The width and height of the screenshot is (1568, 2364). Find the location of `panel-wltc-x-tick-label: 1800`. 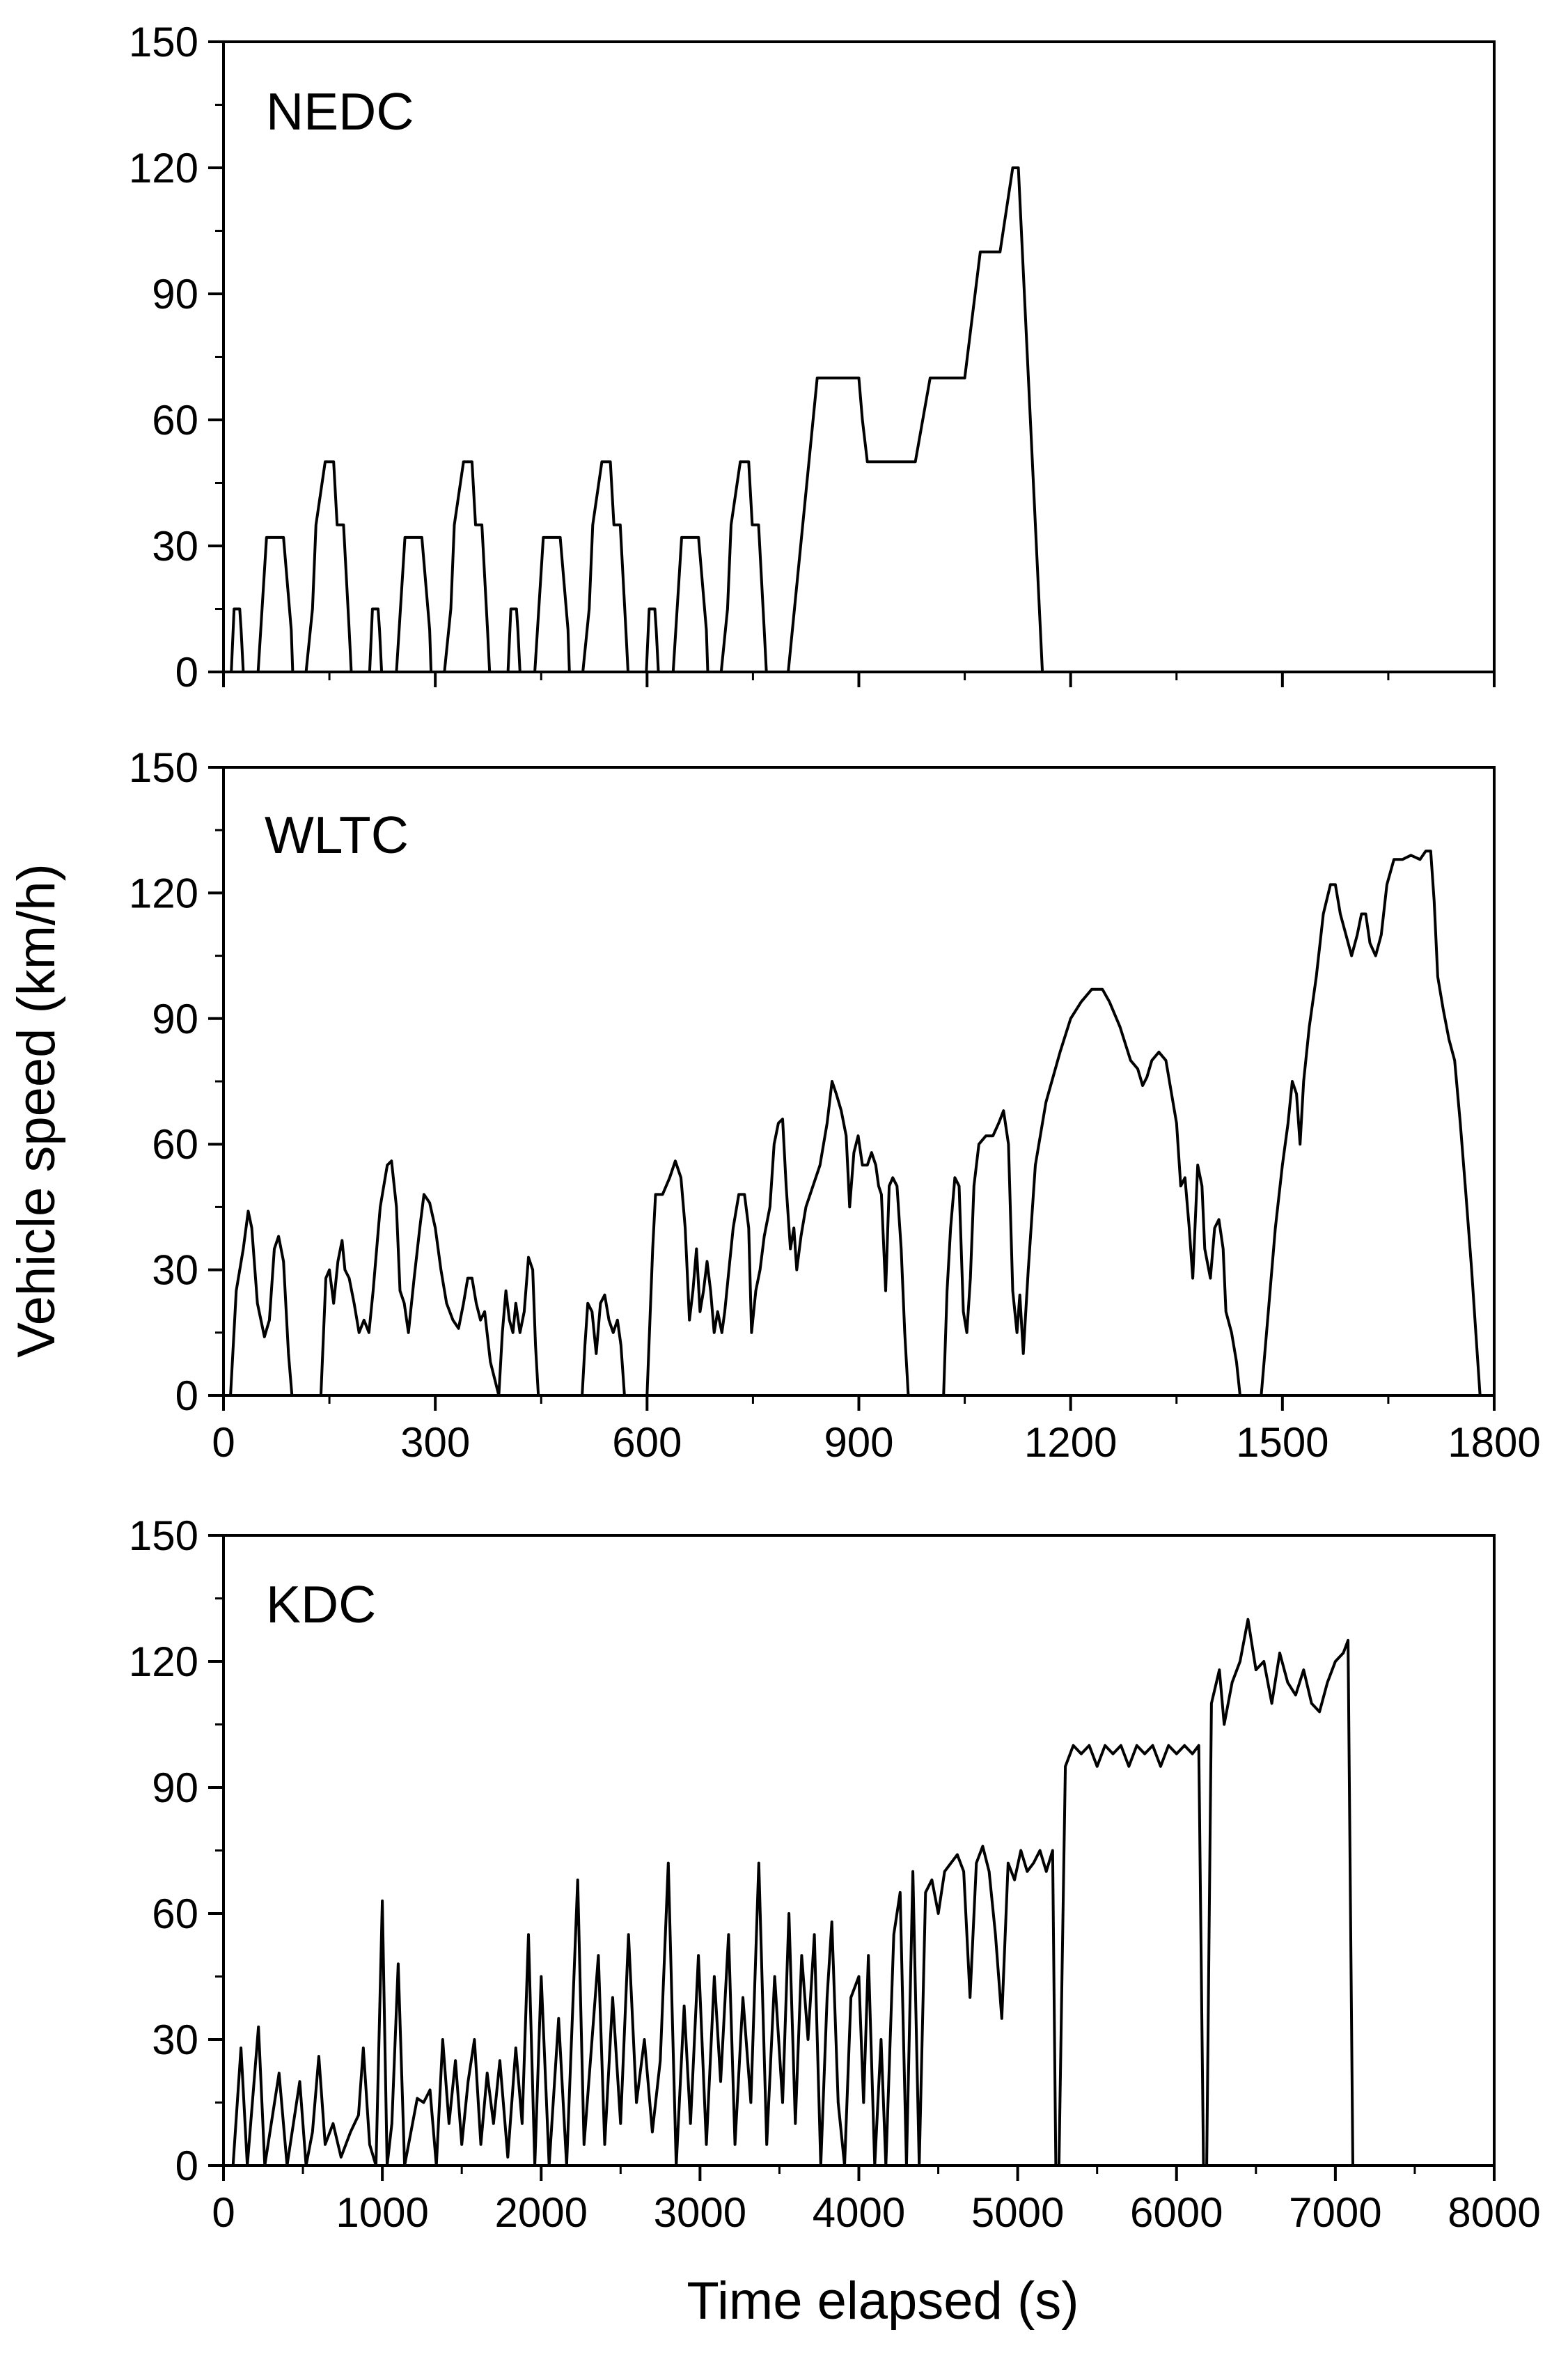

panel-wltc-x-tick-label: 1800 is located at coordinates (1494, 1442).